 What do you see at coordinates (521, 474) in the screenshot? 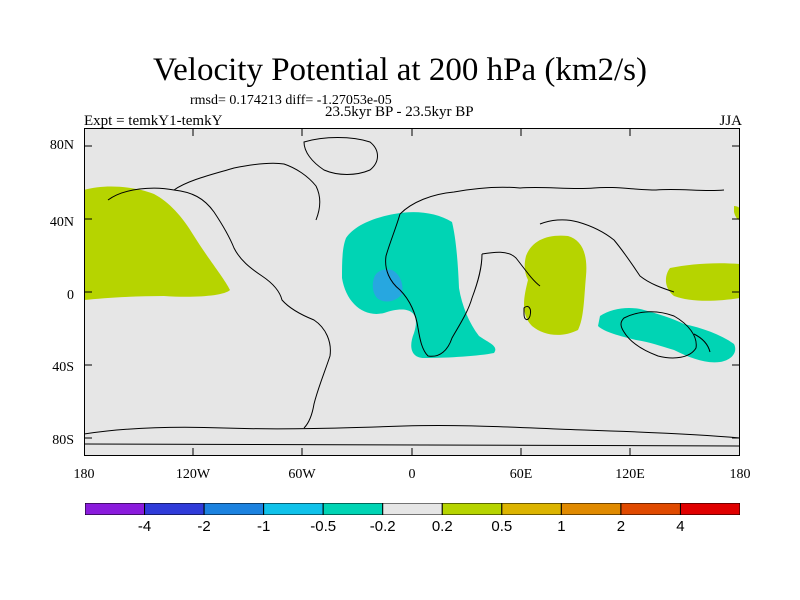
I see `lon-label-60e: 60E` at bounding box center [521, 474].